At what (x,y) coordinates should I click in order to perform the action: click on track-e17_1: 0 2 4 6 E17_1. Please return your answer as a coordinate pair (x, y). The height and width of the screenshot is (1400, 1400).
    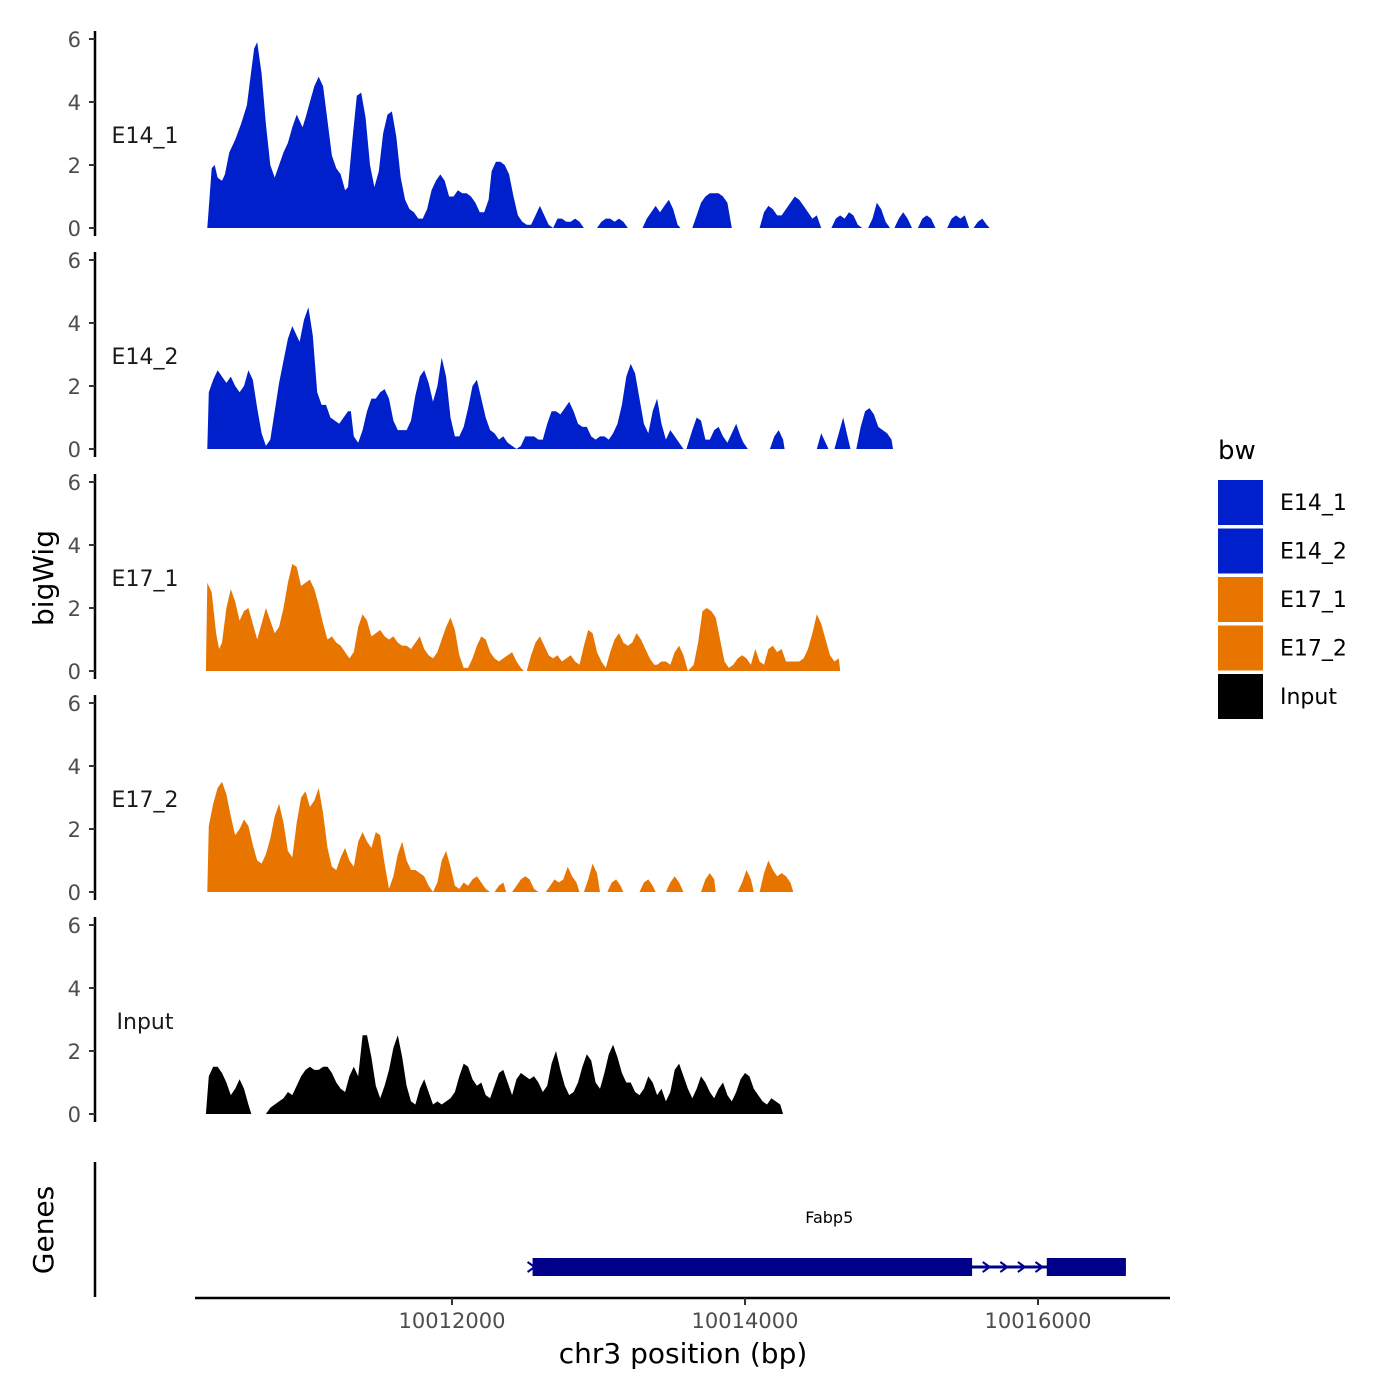
    Looking at the image, I should click on (454, 577).